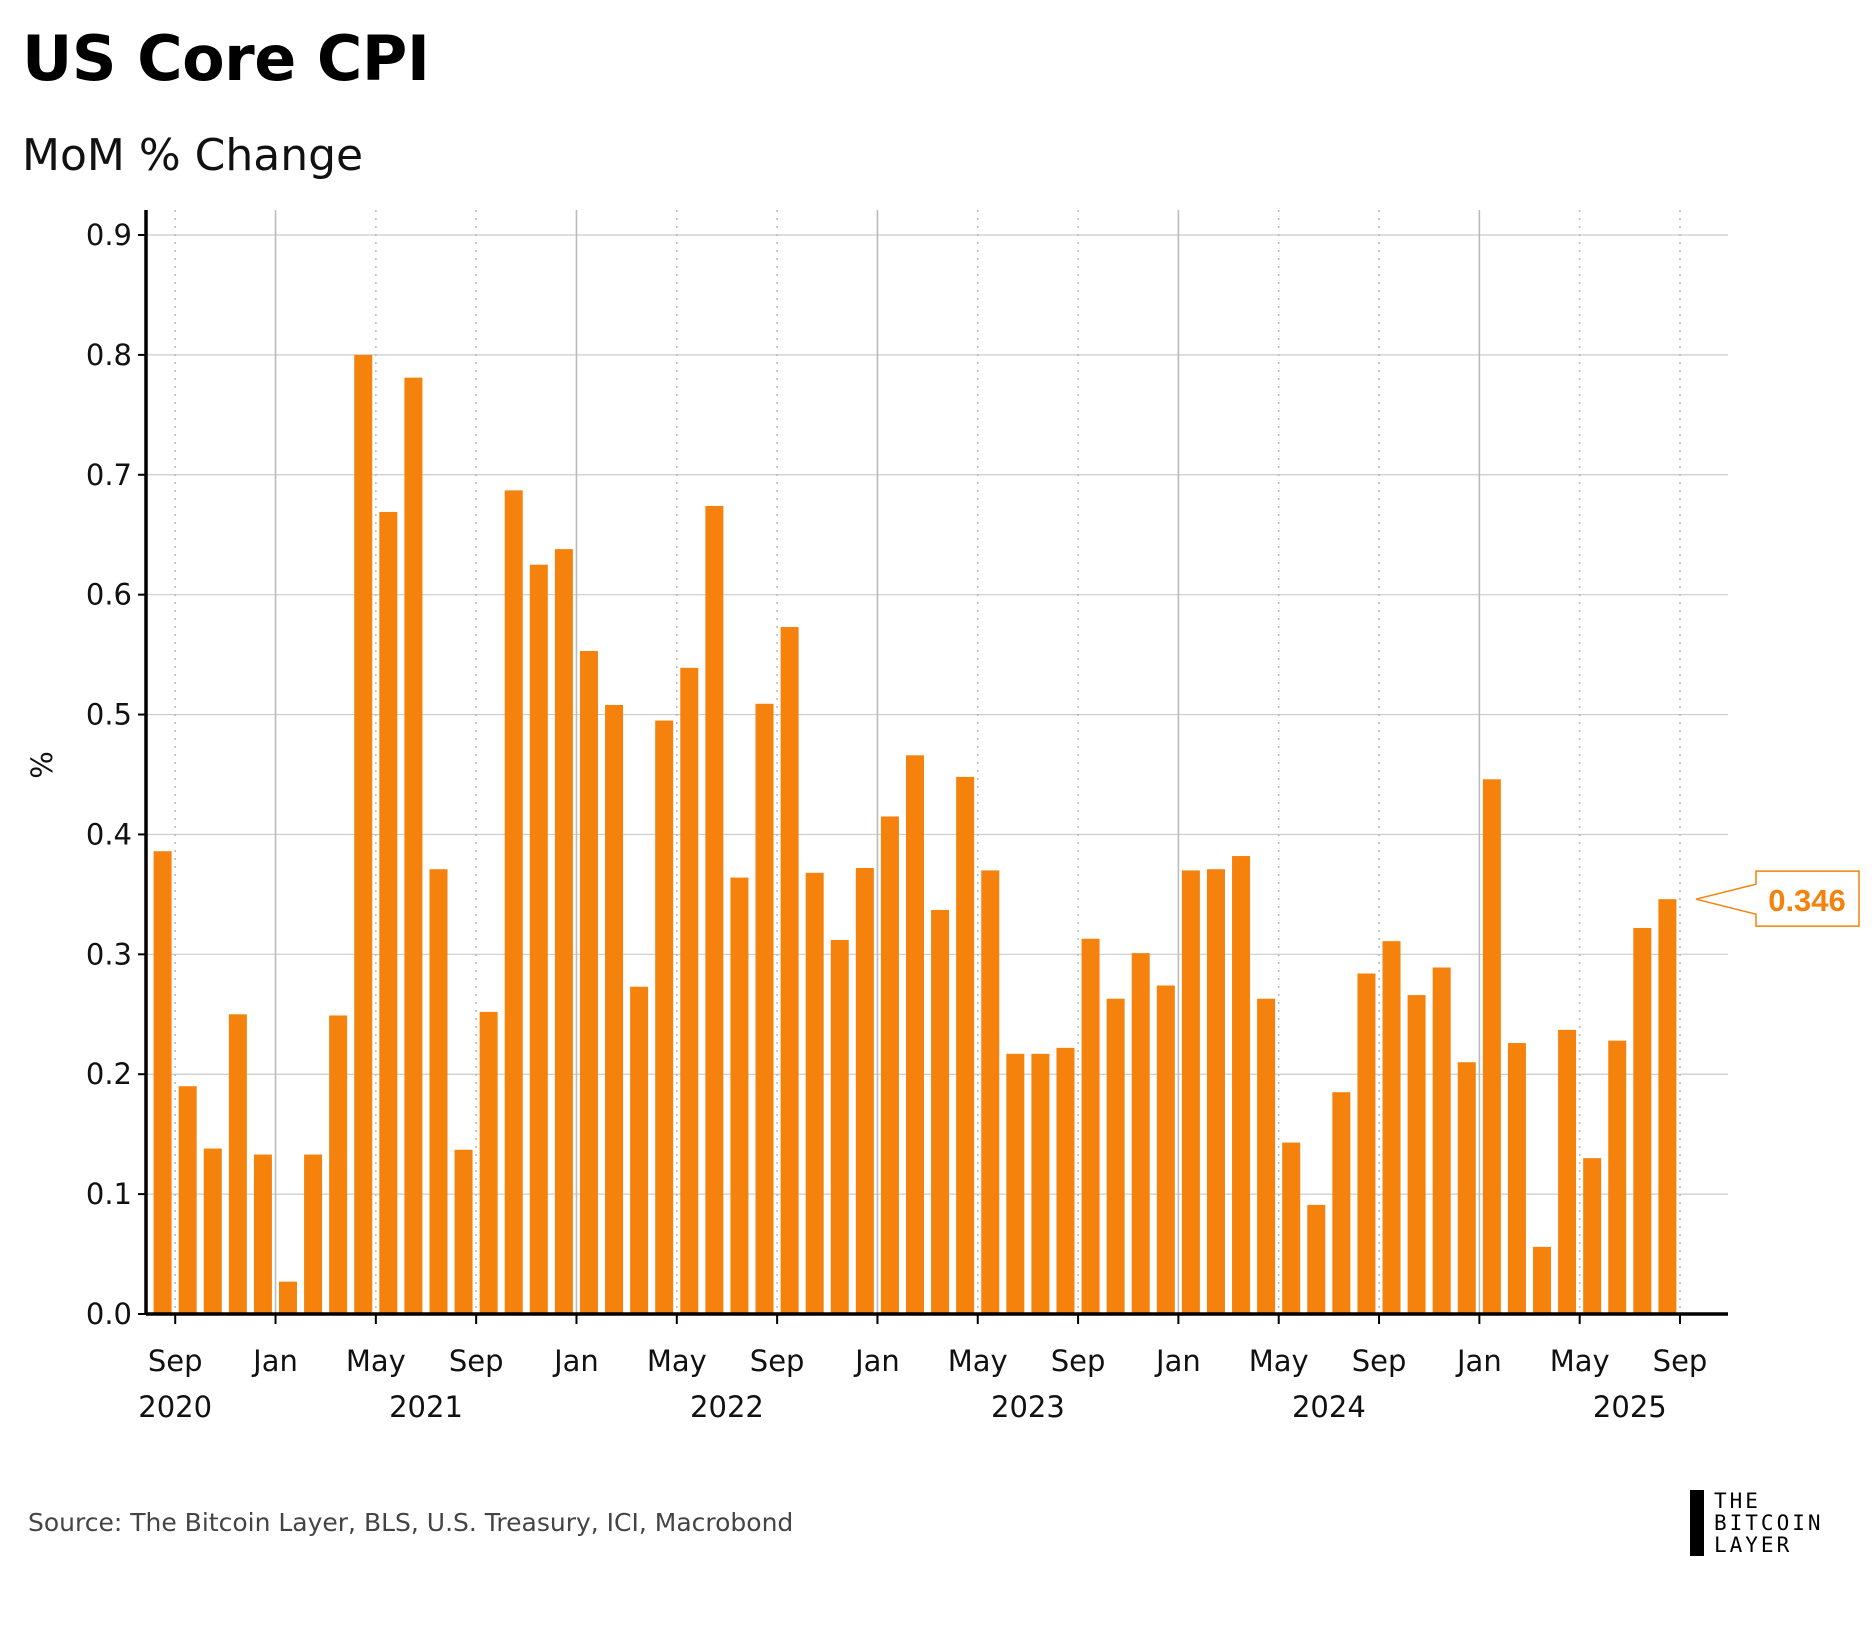  What do you see at coordinates (109, 1074) in the screenshot?
I see `y-tick-label: 0.2` at bounding box center [109, 1074].